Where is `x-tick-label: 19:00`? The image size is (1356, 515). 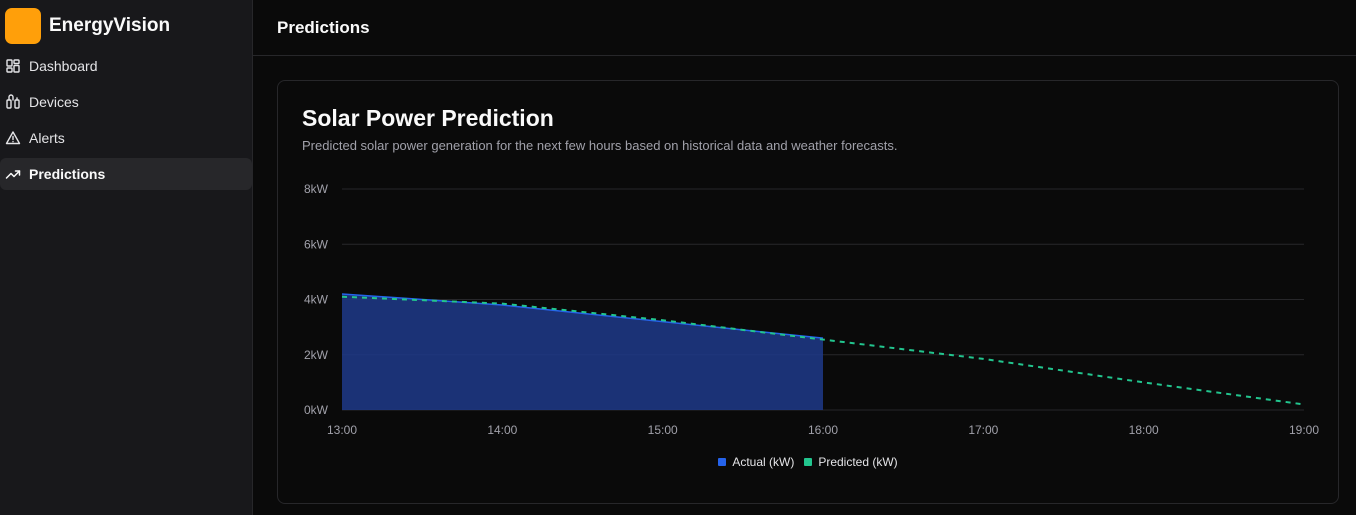 x-tick-label: 19:00 is located at coordinates (1304, 430).